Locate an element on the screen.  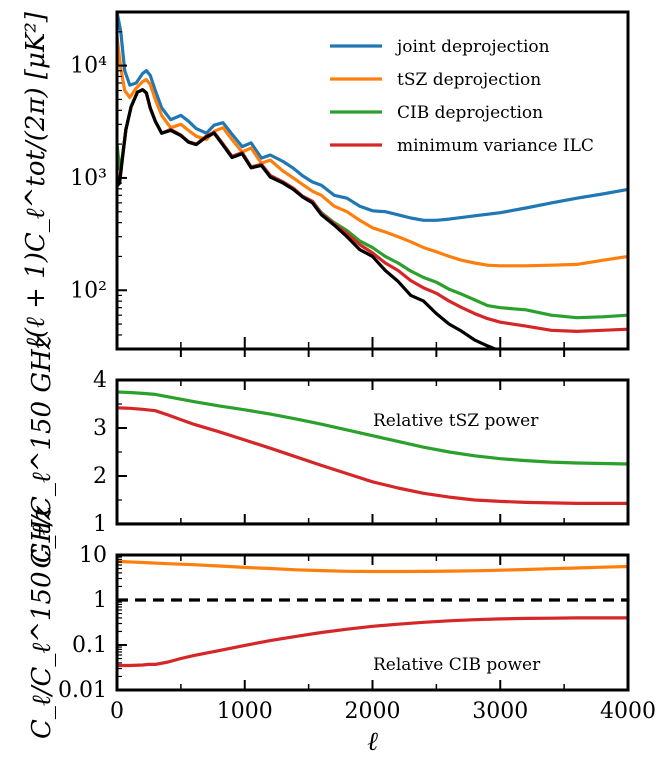
legend-label-minimum-variance-ilc: minimum variance ILC is located at coordinates (495, 146).